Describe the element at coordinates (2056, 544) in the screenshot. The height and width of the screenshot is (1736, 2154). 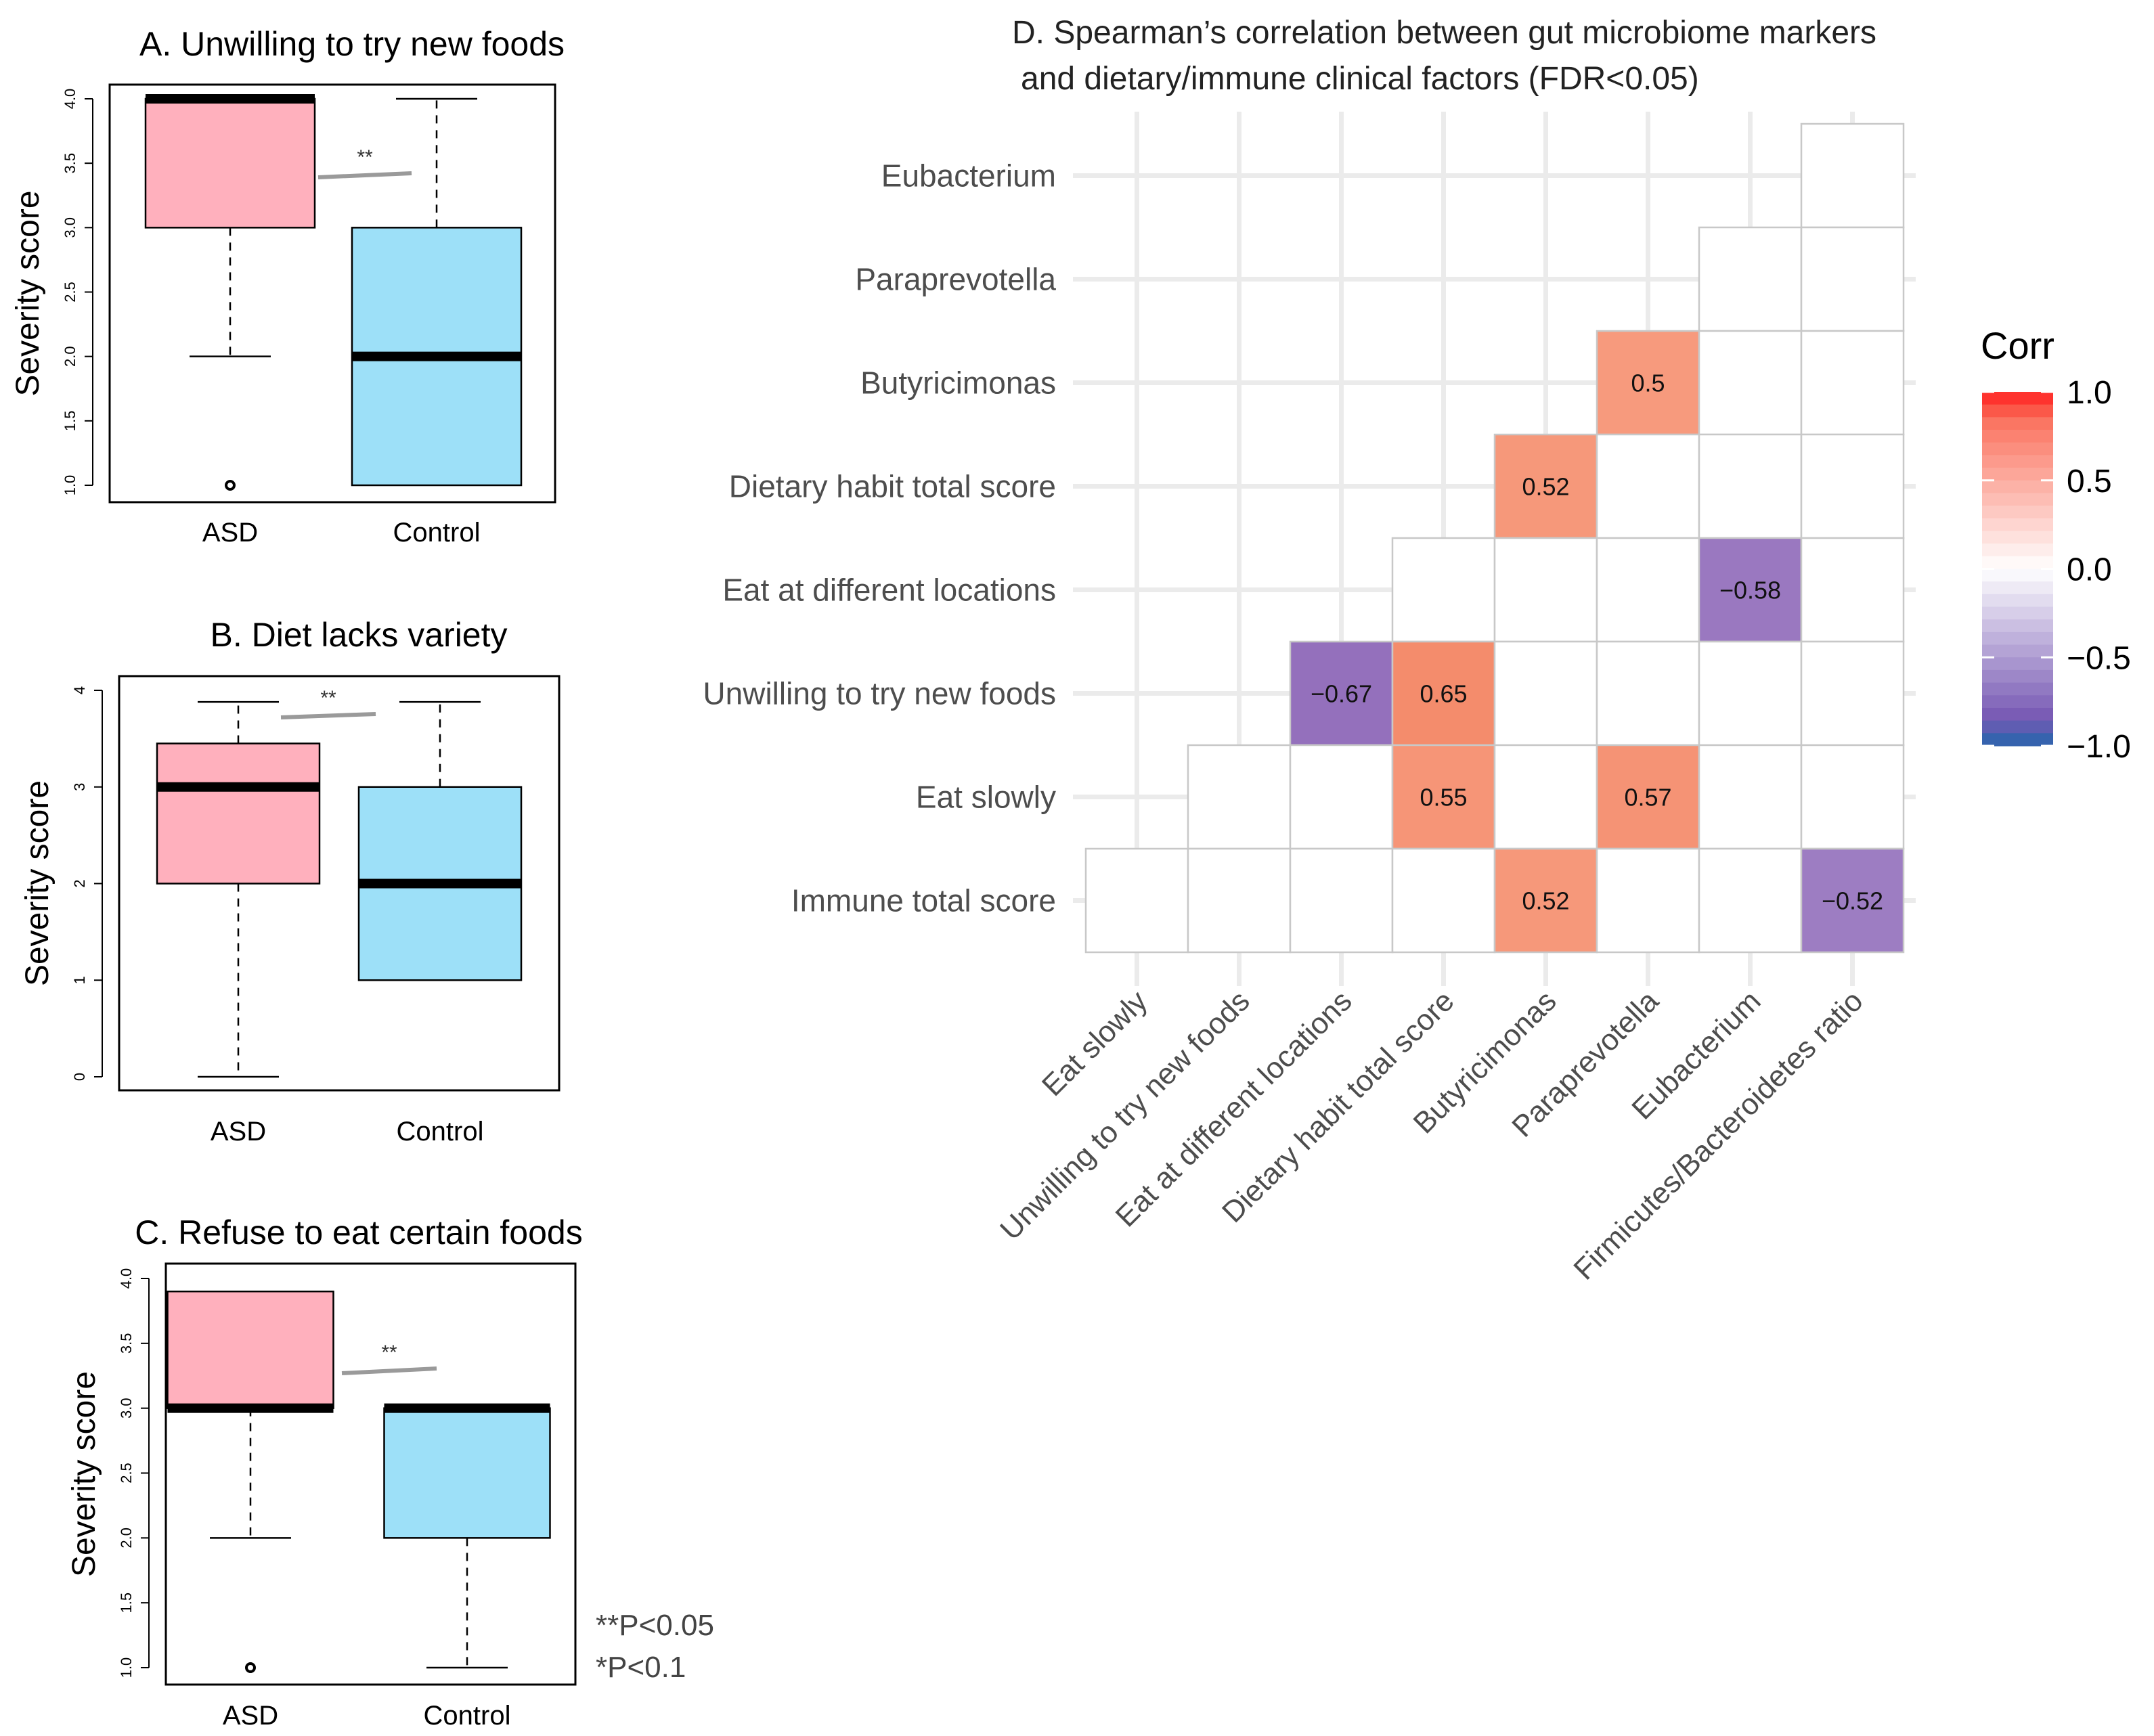
I see `corr-legend: Corr 1.0 0.5 0.0 −0.5 −1.0` at that location.